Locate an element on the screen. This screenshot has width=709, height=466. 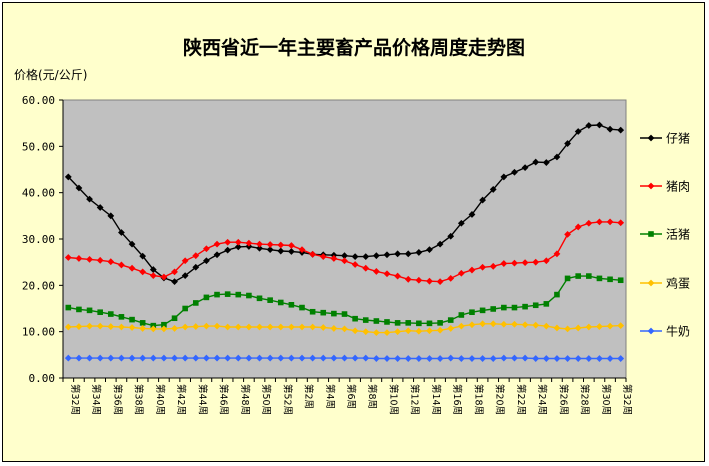
x-tick-label: 第24周 is located at coordinates (542, 399).